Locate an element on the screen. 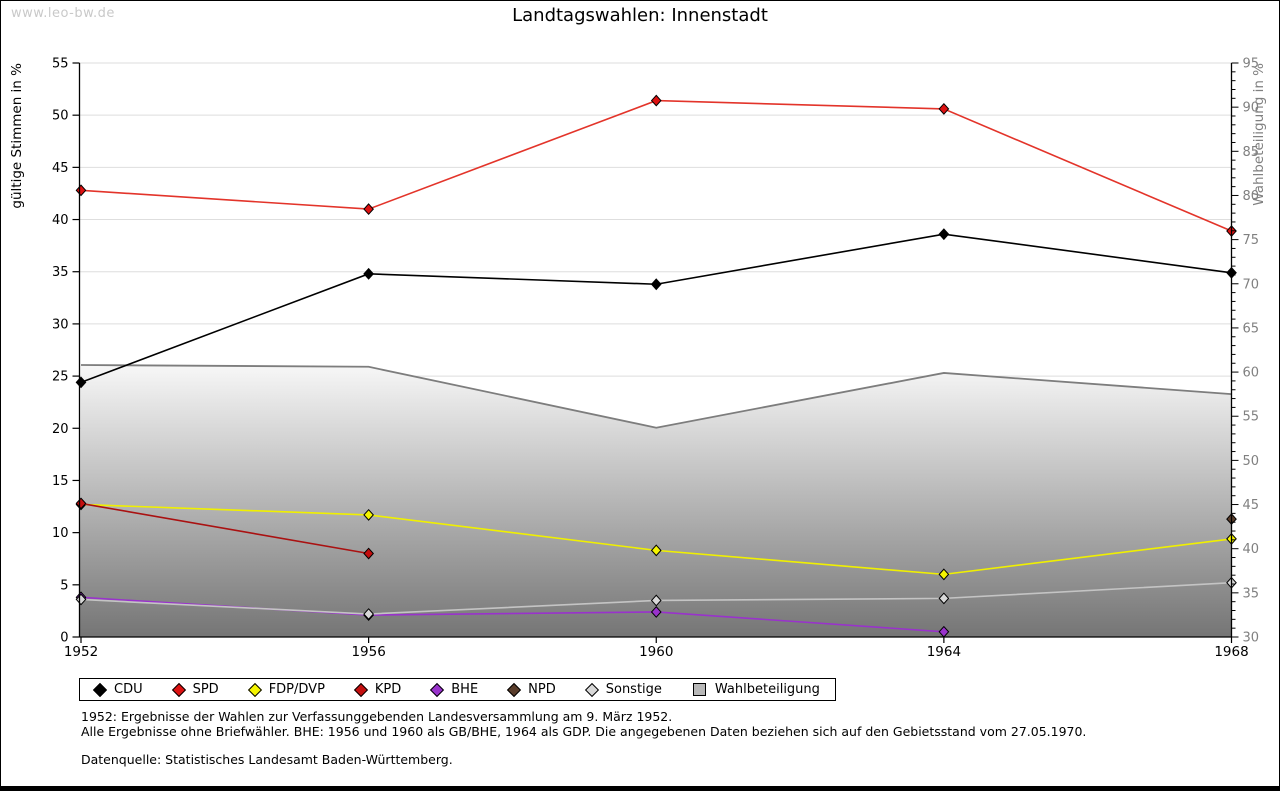 Image resolution: width=1280 pixels, height=791 pixels. kpd-line is located at coordinates (224, 528).